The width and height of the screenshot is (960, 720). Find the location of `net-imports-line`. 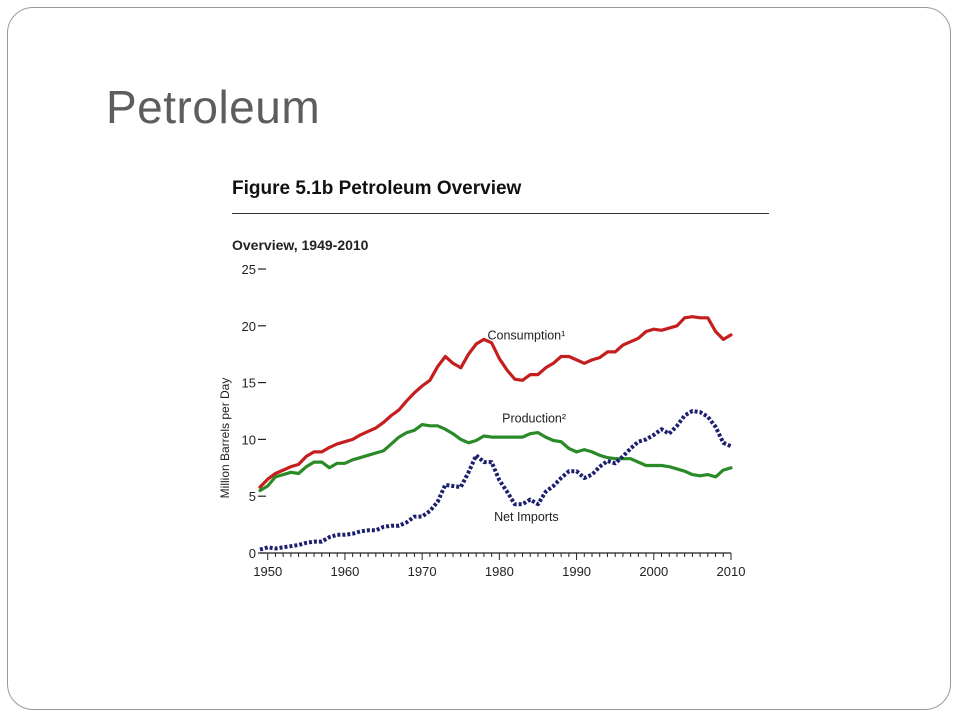

net-imports-line is located at coordinates (495, 480).